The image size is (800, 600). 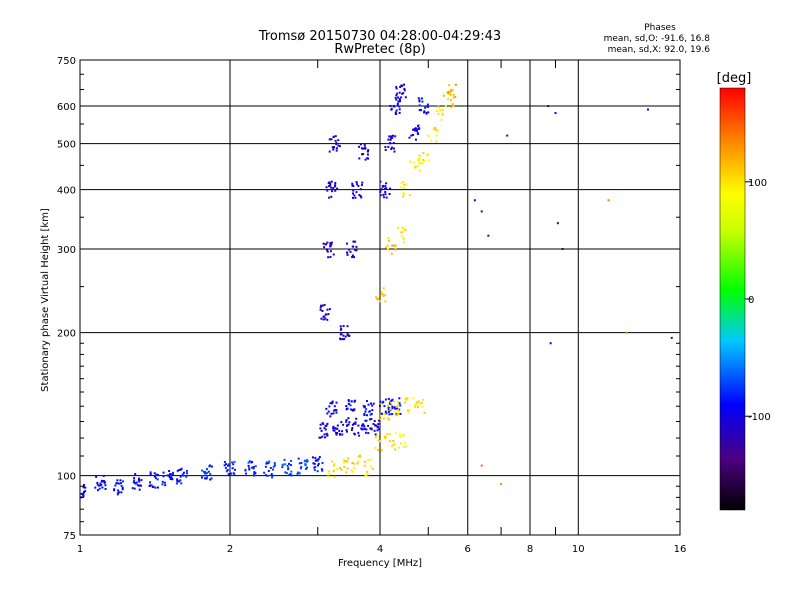 What do you see at coordinates (66, 191) in the screenshot?
I see `y-tick-label: 400` at bounding box center [66, 191].